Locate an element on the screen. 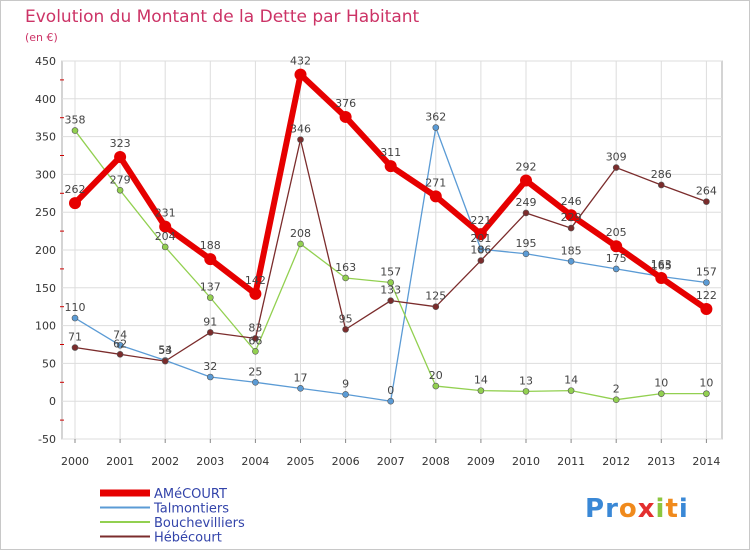 This screenshot has width=750, height=554. data-label-bouchevilliers: 10 is located at coordinates (661, 383).